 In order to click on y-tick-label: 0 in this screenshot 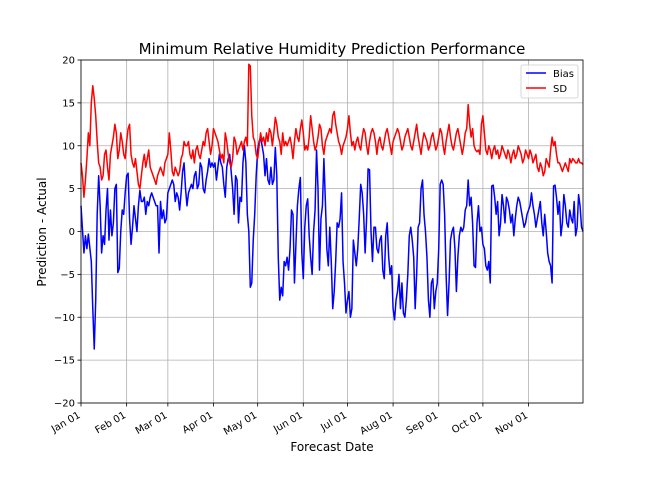, I will do `click(72, 232)`.